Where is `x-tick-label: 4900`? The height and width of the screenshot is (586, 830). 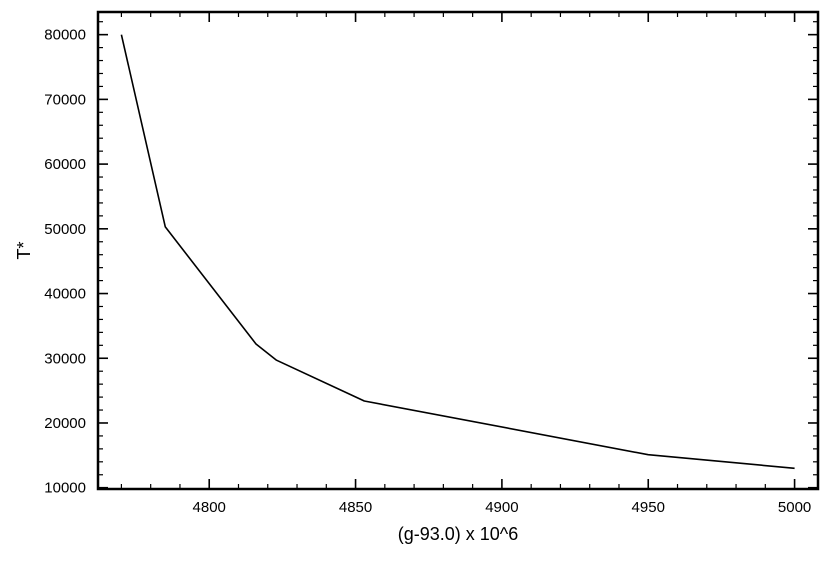 x-tick-label: 4900 is located at coordinates (501, 507).